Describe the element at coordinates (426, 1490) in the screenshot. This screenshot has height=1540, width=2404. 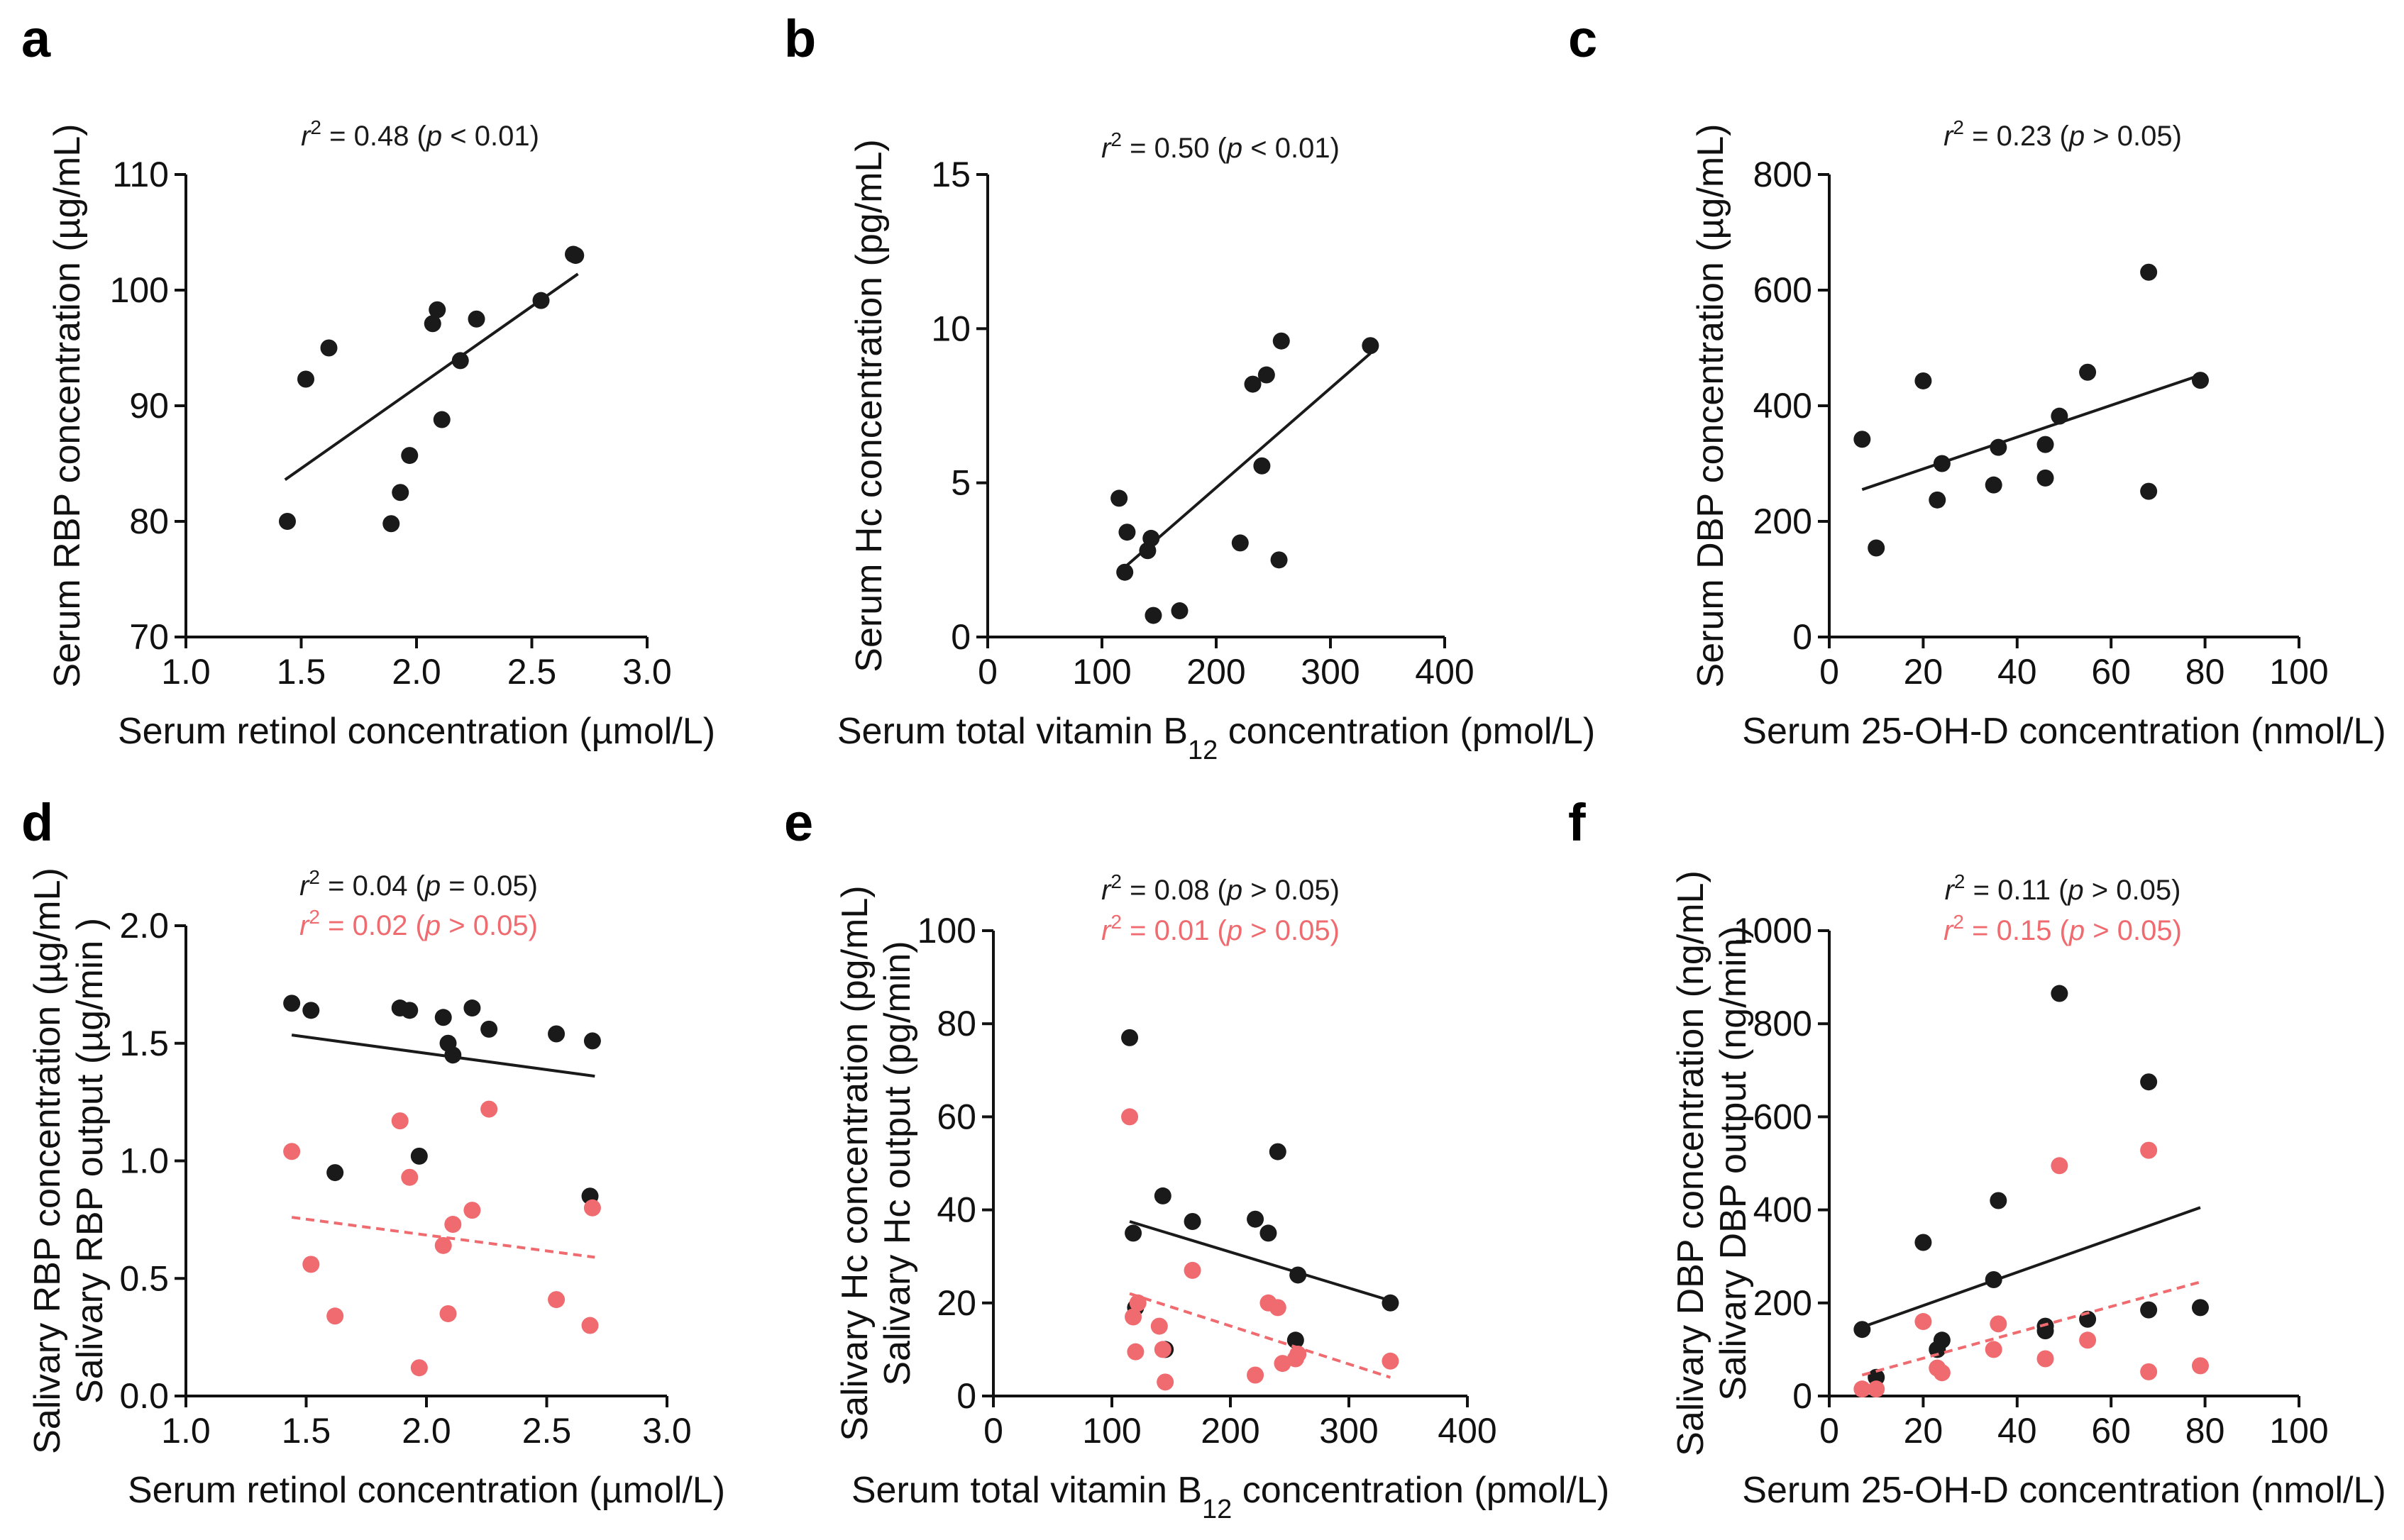
I see `x-axis-label: Serum retinol concentration (µmol/L)` at that location.